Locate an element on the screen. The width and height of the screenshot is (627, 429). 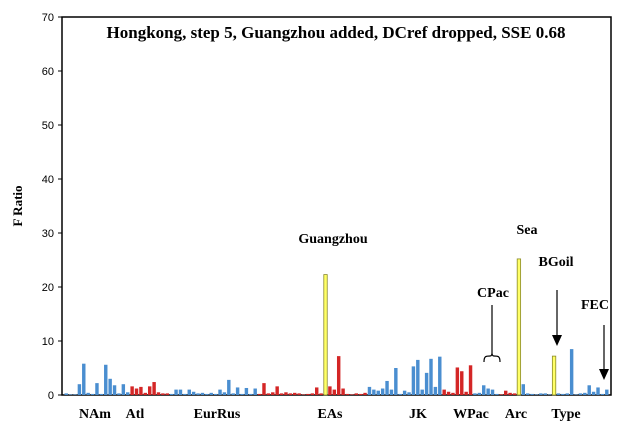
y-tick-label: 40 is located at coordinates (48, 180).